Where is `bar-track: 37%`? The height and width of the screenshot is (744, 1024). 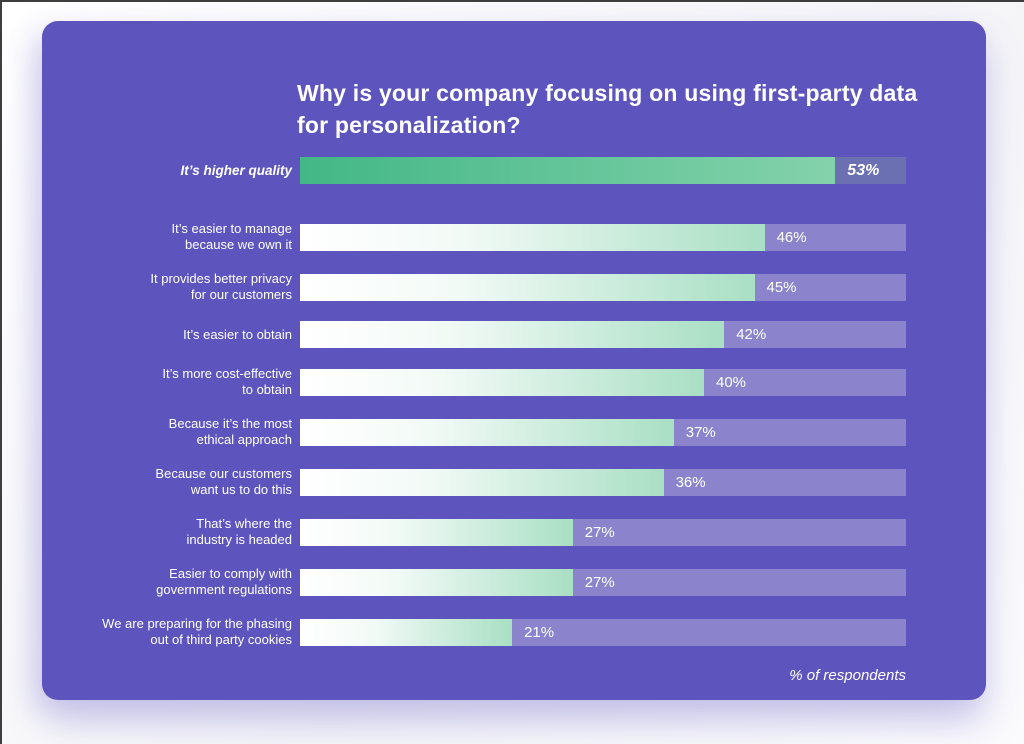 bar-track: 37% is located at coordinates (603, 432).